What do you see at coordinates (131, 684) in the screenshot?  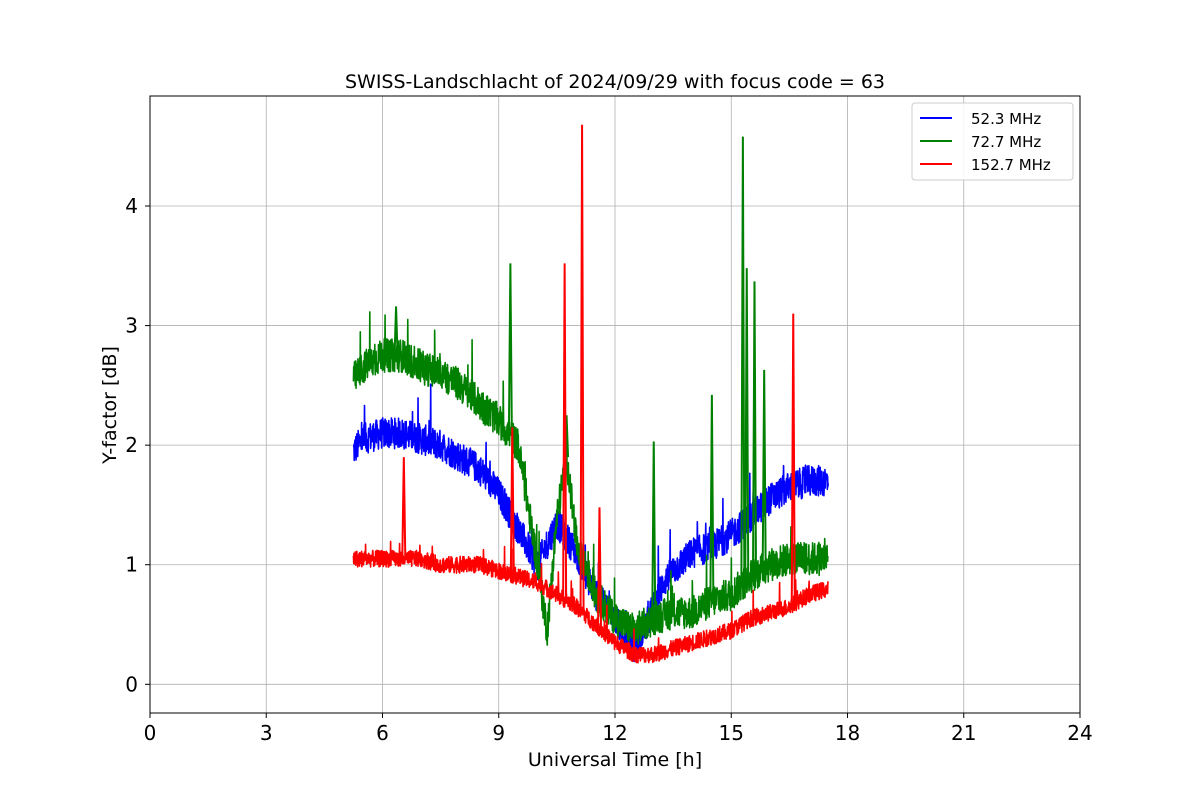 I see `y-tick-label: 0` at bounding box center [131, 684].